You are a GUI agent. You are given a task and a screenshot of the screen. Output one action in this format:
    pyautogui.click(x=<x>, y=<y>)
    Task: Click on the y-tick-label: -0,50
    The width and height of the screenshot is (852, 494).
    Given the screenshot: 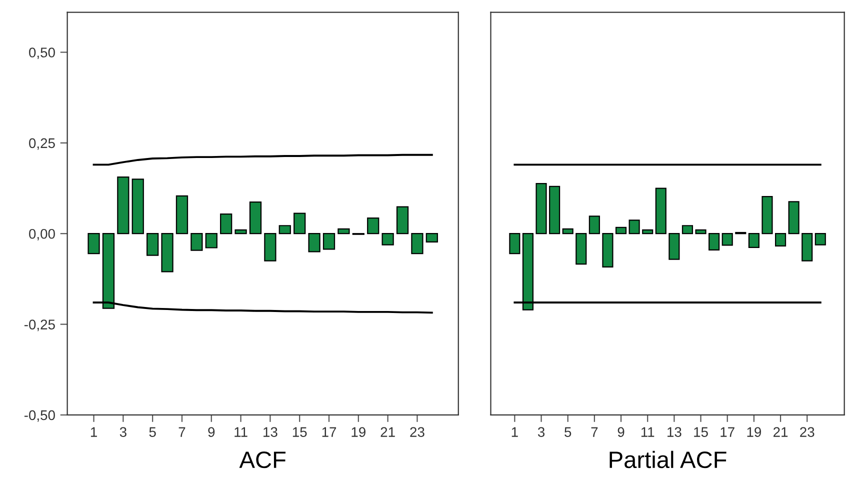 What is the action you would take?
    pyautogui.click(x=39, y=416)
    